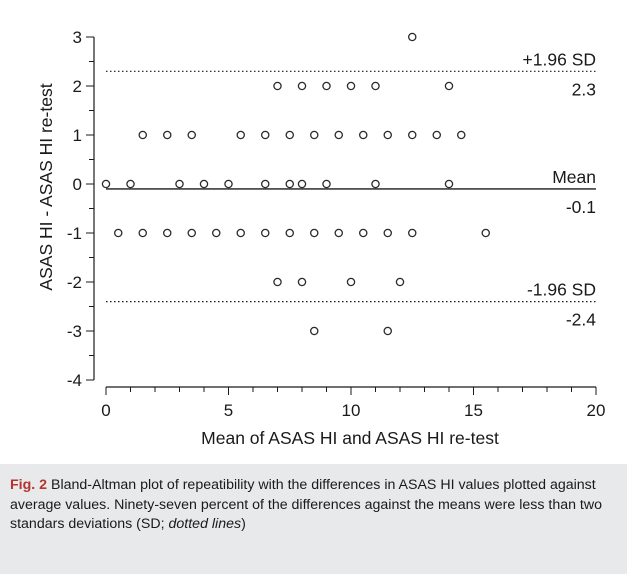 This screenshot has width=627, height=574. I want to click on y-tick-label: 2, so click(77, 86).